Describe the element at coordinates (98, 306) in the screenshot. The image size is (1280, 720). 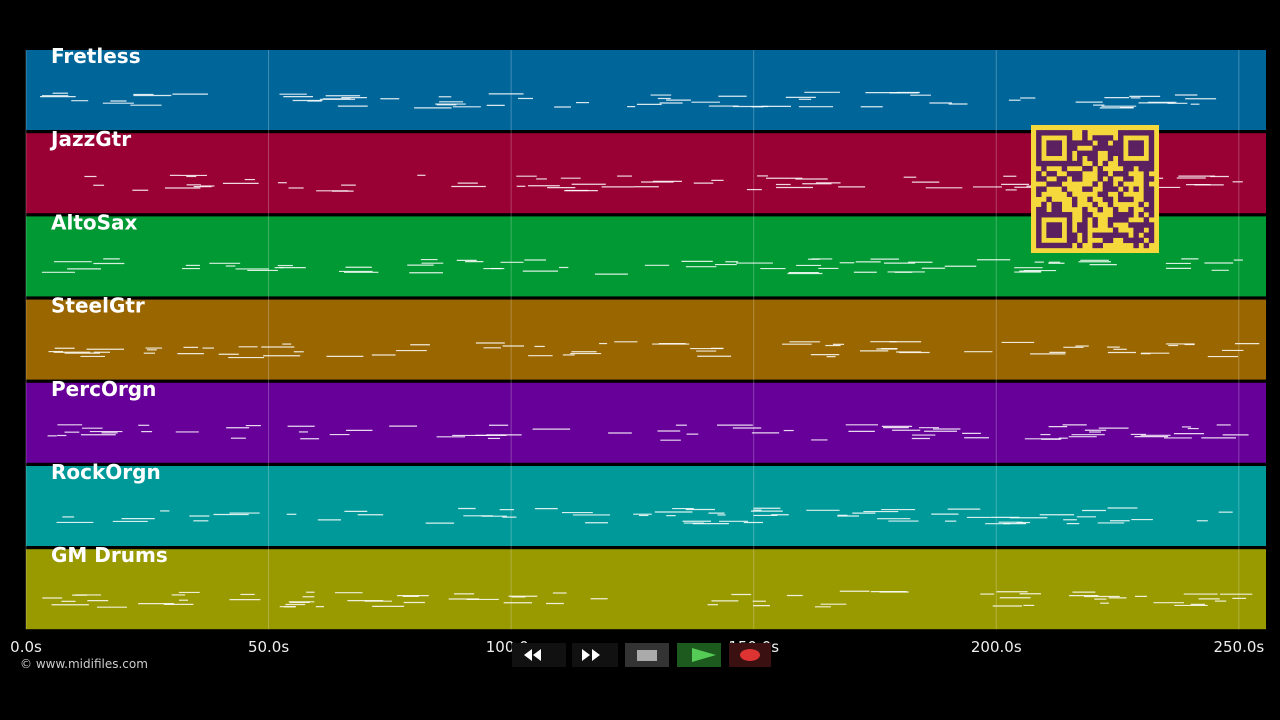
I see `track-name: SteelGtr` at that location.